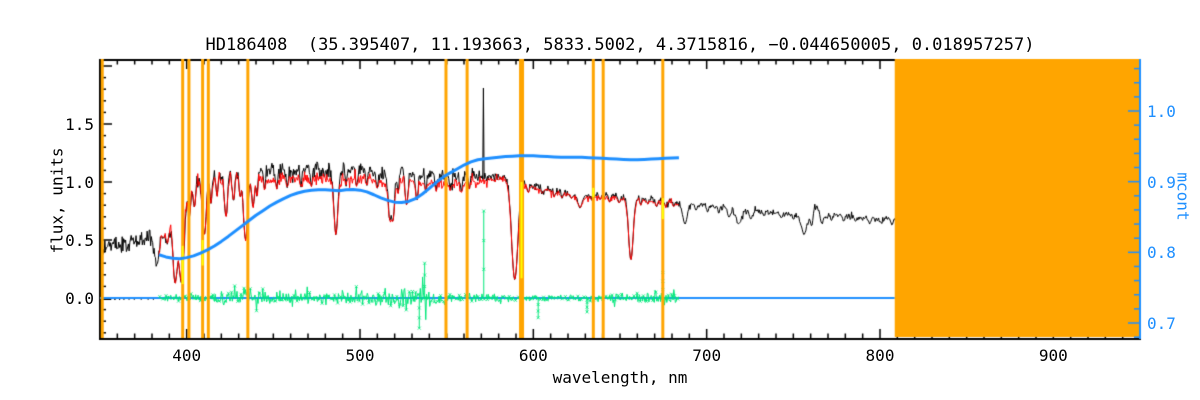 This screenshot has width=1200, height=400. Describe the element at coordinates (1161, 323) in the screenshot. I see `mcont-tick-label: 0.7` at that location.